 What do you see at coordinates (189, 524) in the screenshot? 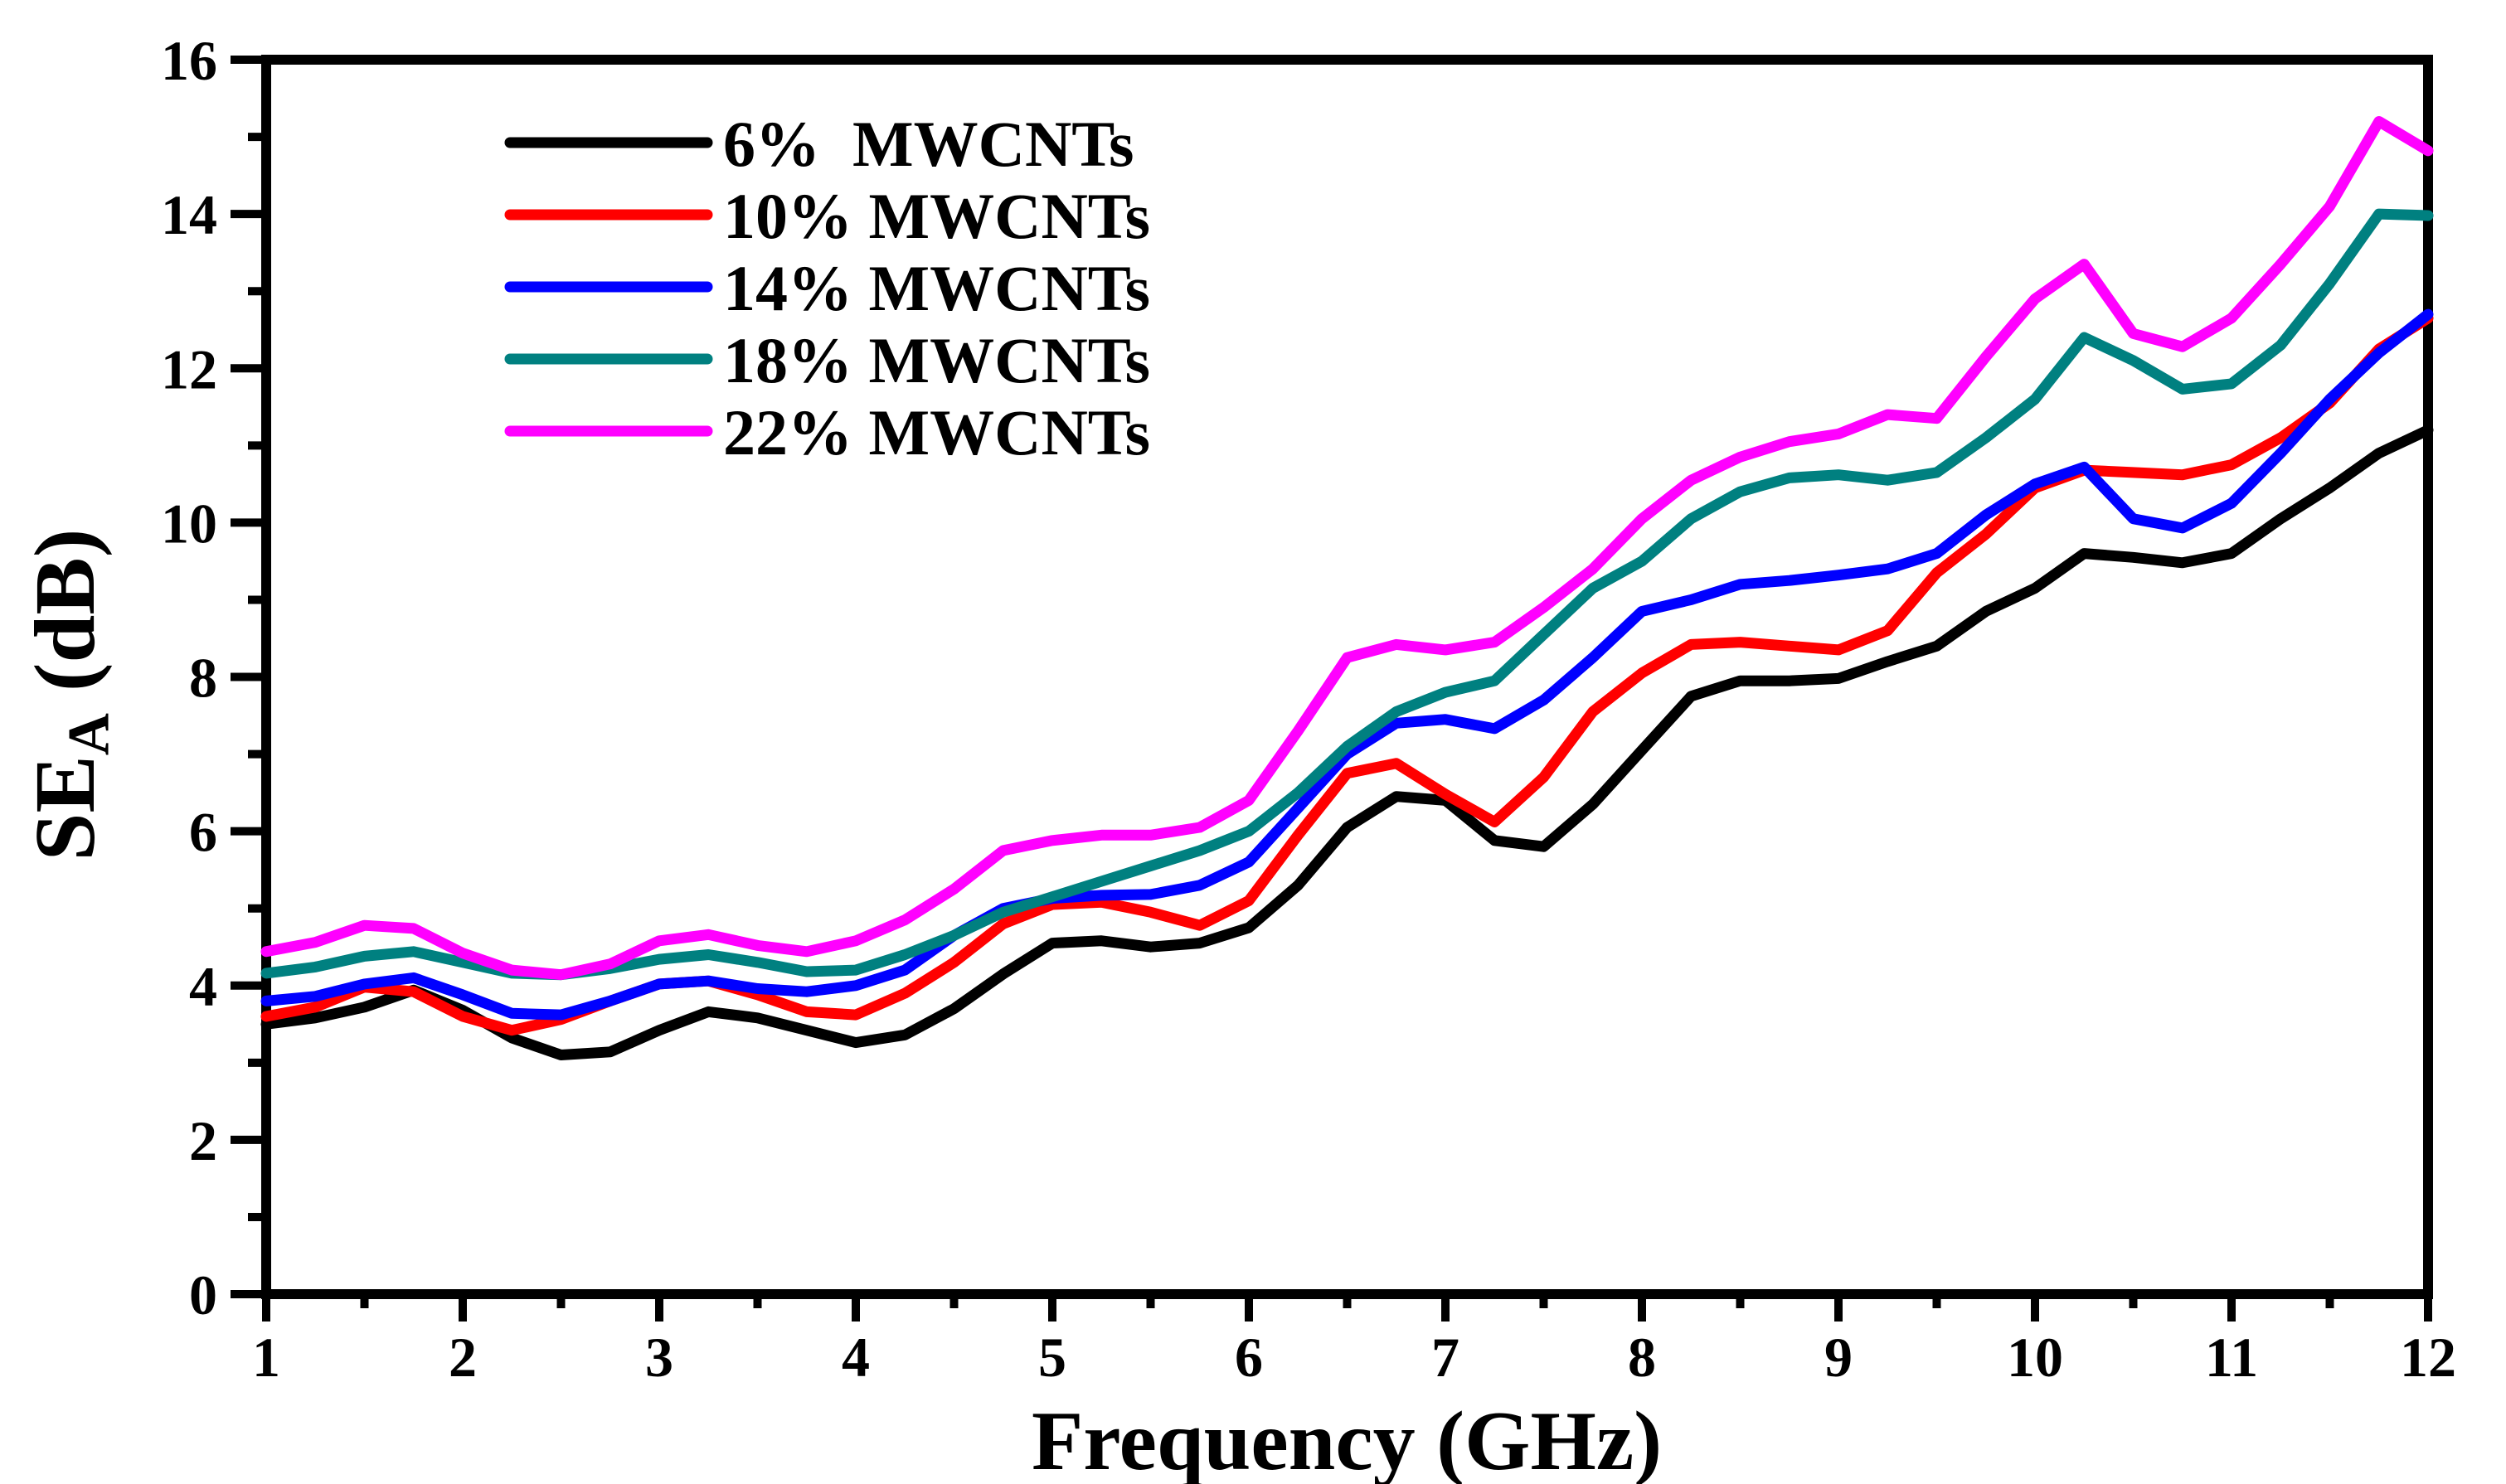
I see `y-tick-label: 10` at bounding box center [189, 524].